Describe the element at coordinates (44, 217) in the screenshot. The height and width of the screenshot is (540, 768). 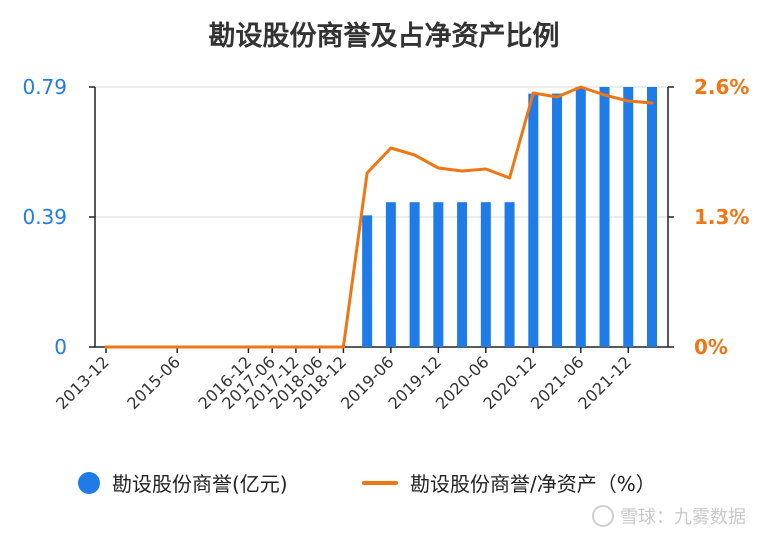
I see `y-left-tick-label: 0.39` at that location.